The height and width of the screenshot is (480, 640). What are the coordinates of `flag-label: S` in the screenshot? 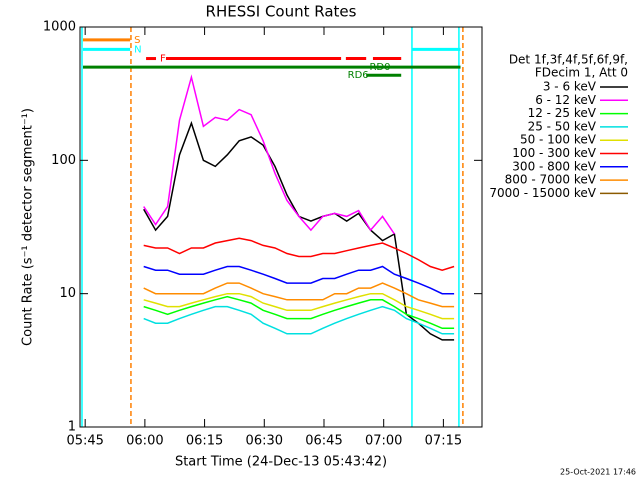 It's located at (137, 40).